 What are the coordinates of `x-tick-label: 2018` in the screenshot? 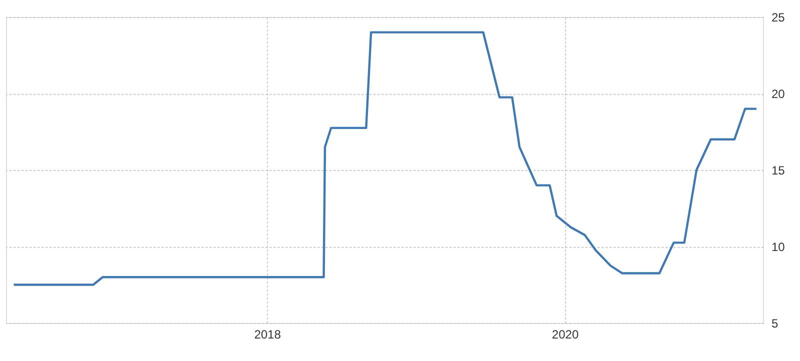 It's located at (268, 335).